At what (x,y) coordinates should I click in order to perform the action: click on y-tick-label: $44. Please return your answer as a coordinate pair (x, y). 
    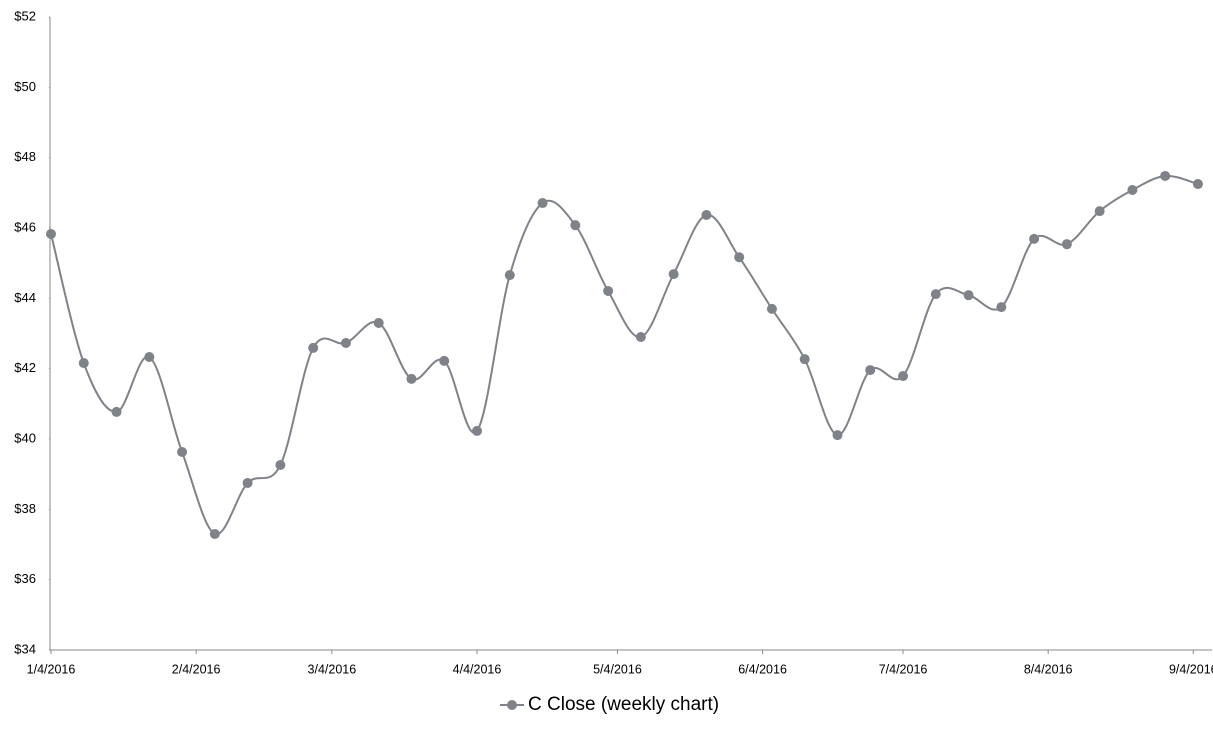
    Looking at the image, I should click on (25, 297).